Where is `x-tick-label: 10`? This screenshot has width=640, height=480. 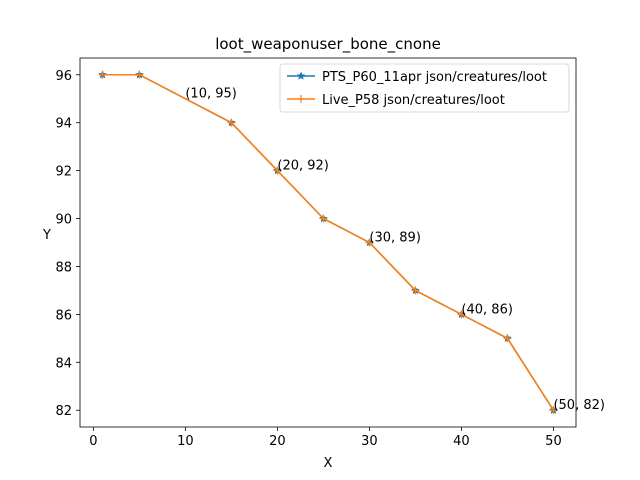
x-tick-label: 10 is located at coordinates (185, 441).